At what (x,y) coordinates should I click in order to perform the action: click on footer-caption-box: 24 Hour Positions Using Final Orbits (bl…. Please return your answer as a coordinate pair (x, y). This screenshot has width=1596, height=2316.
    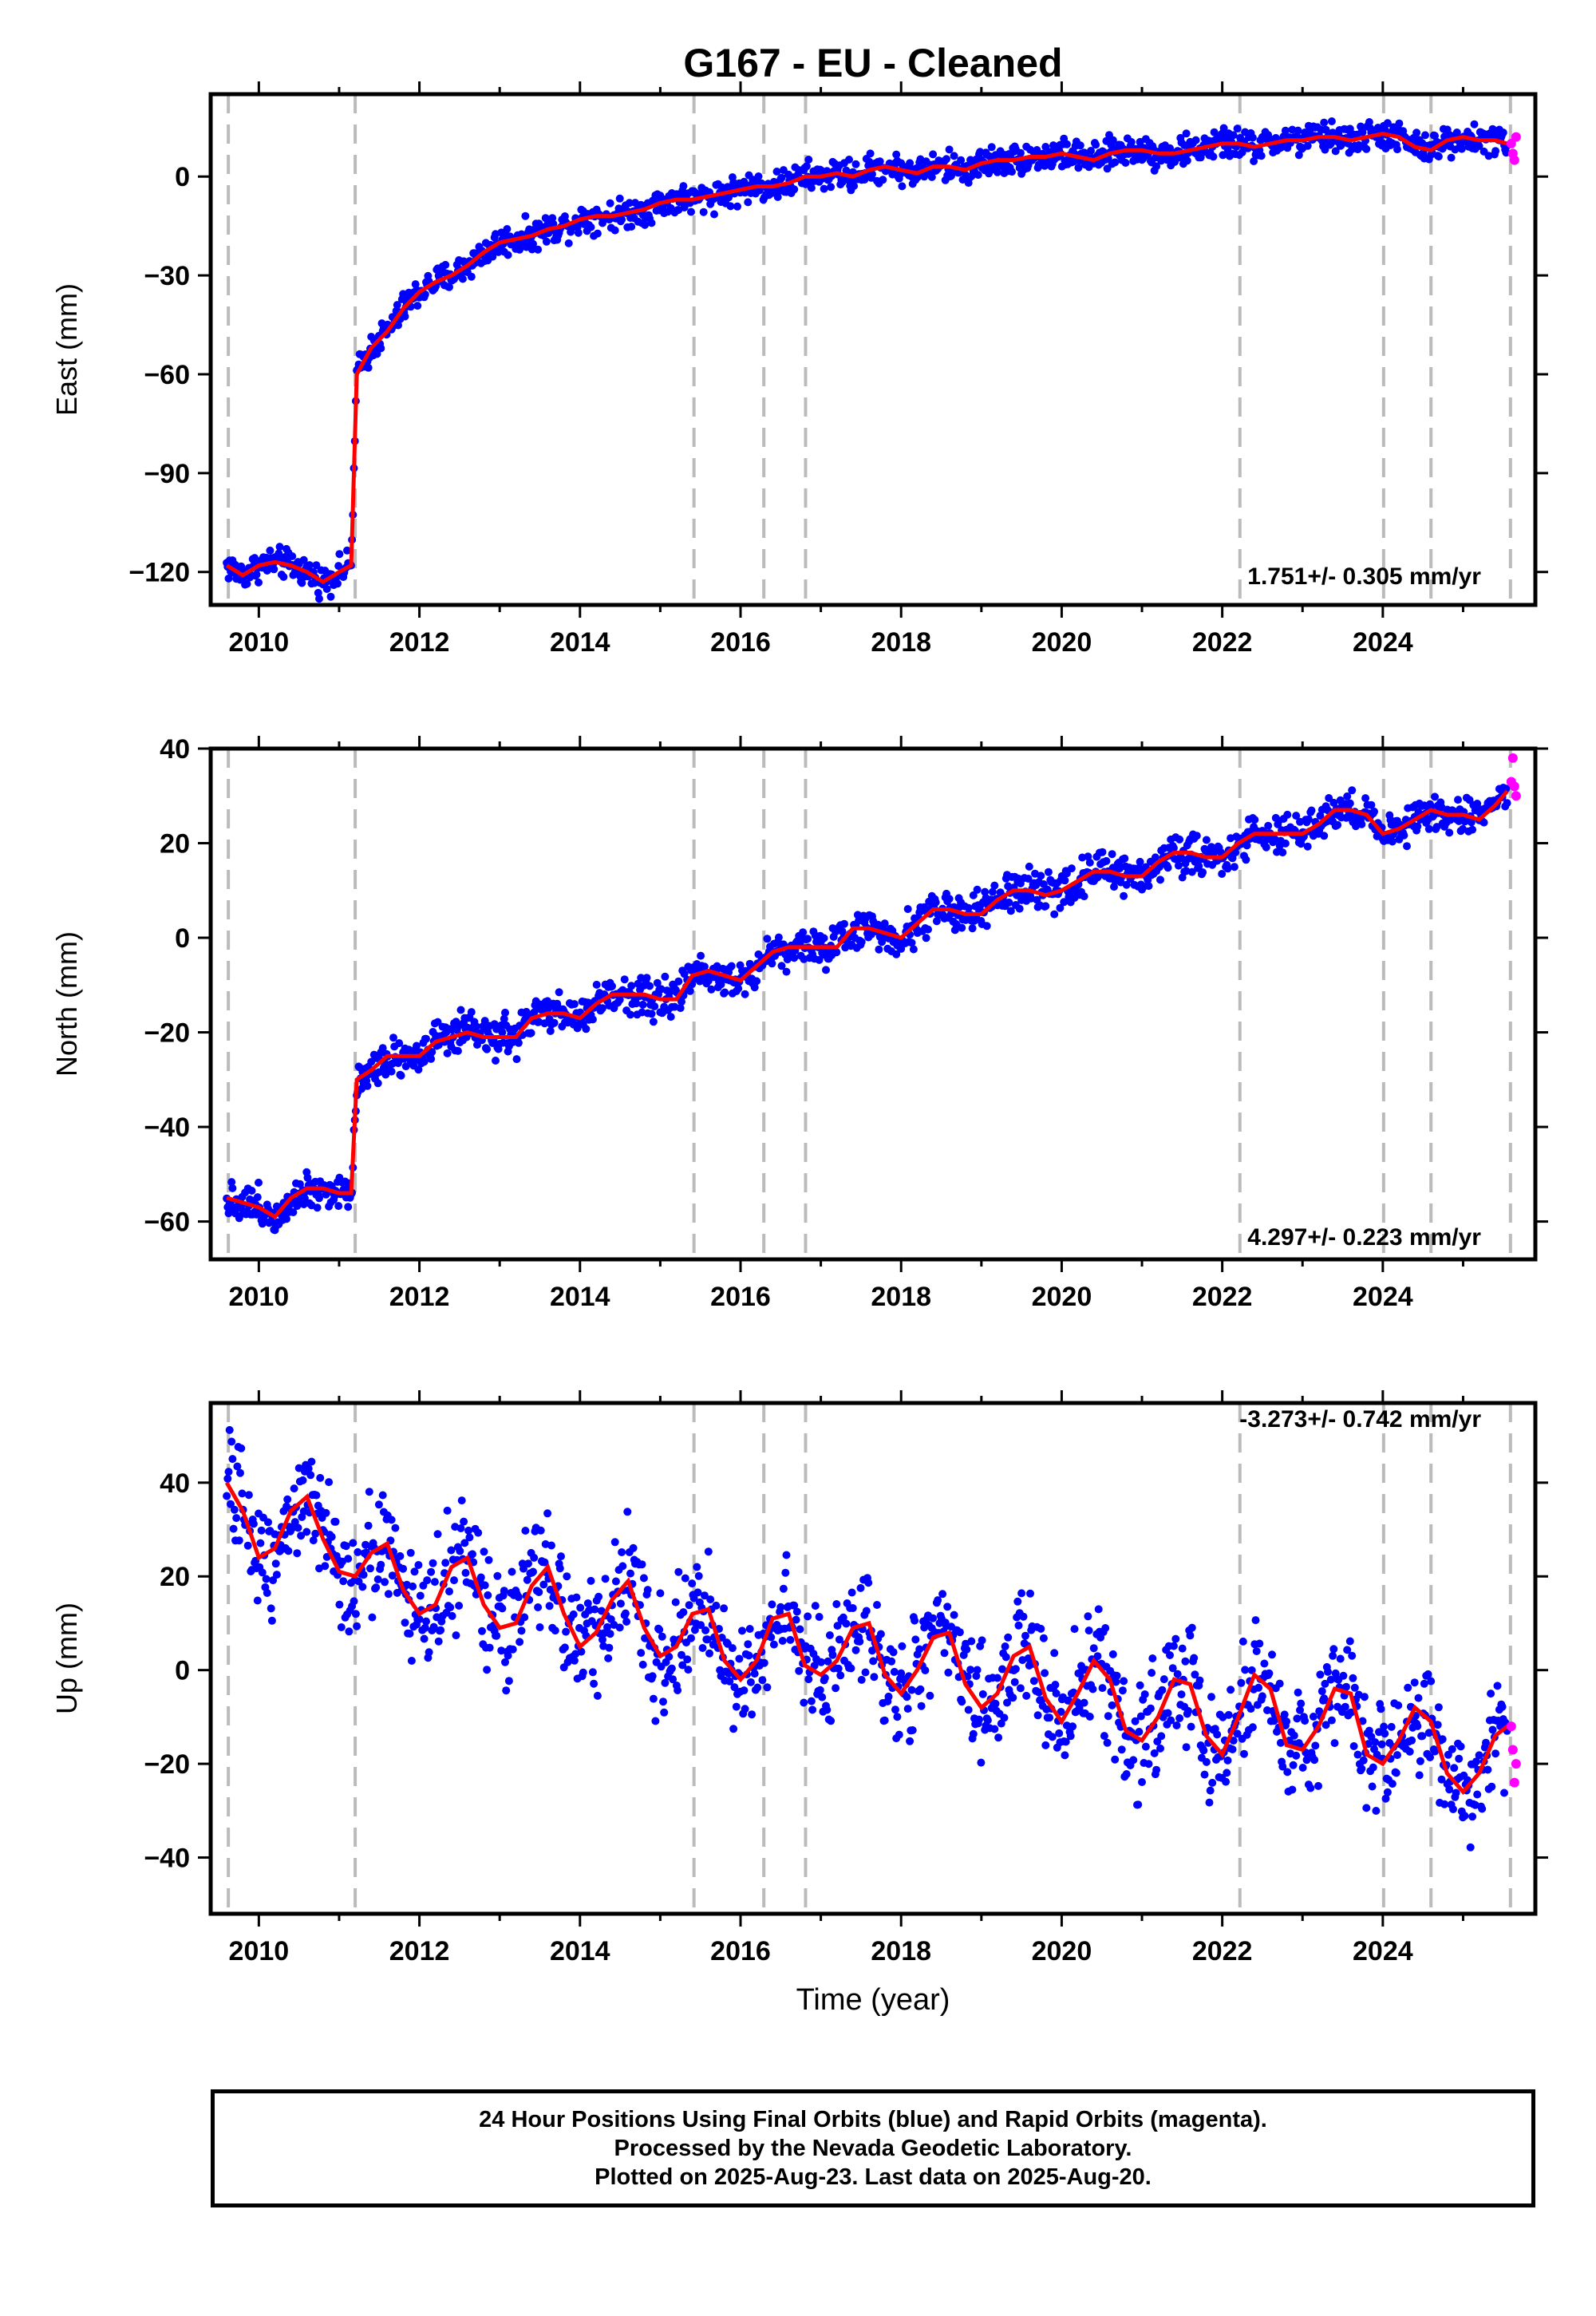
    Looking at the image, I should click on (873, 2148).